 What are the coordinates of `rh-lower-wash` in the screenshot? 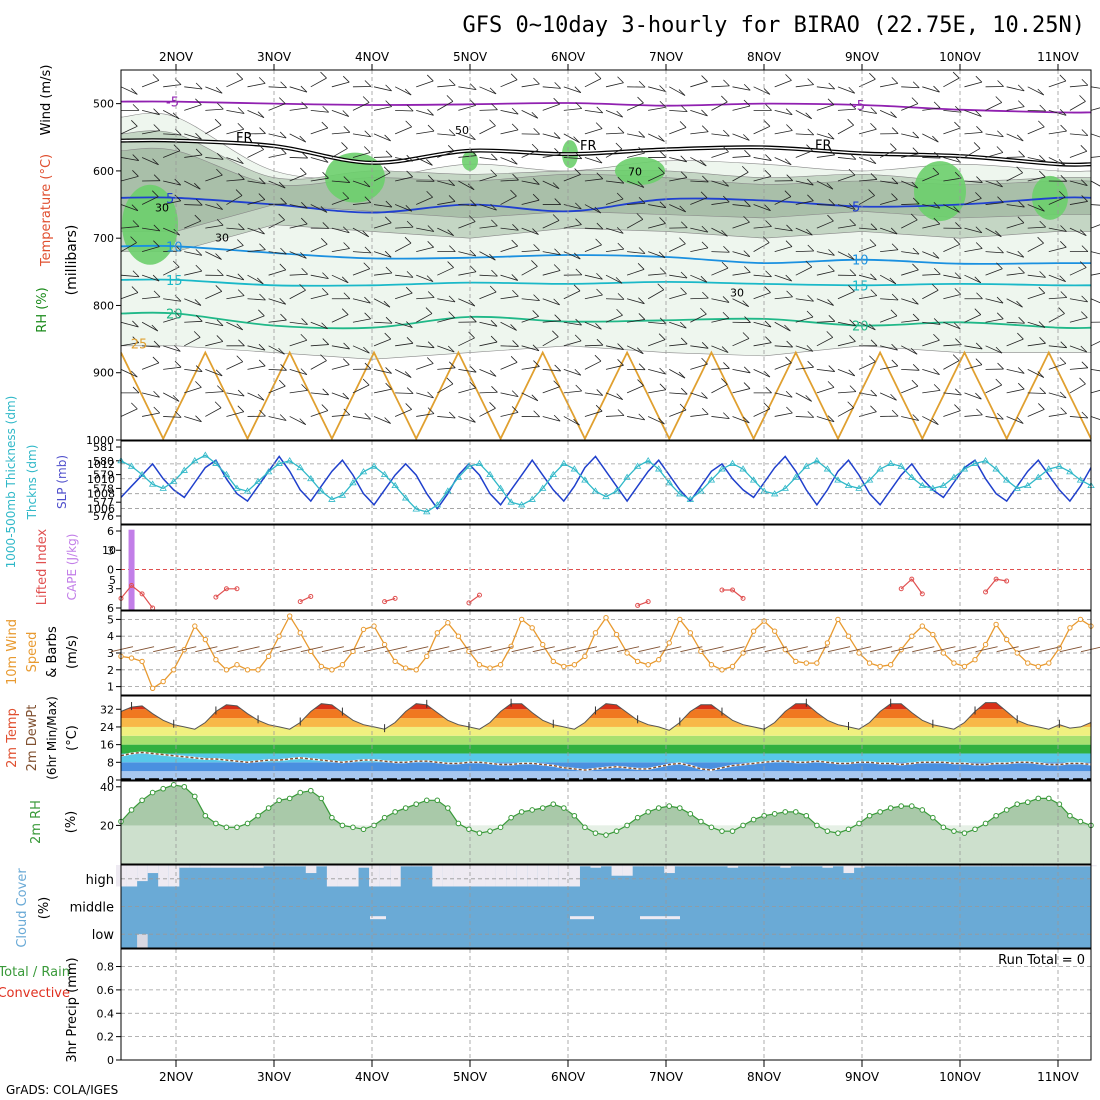 It's located at (606, 844).